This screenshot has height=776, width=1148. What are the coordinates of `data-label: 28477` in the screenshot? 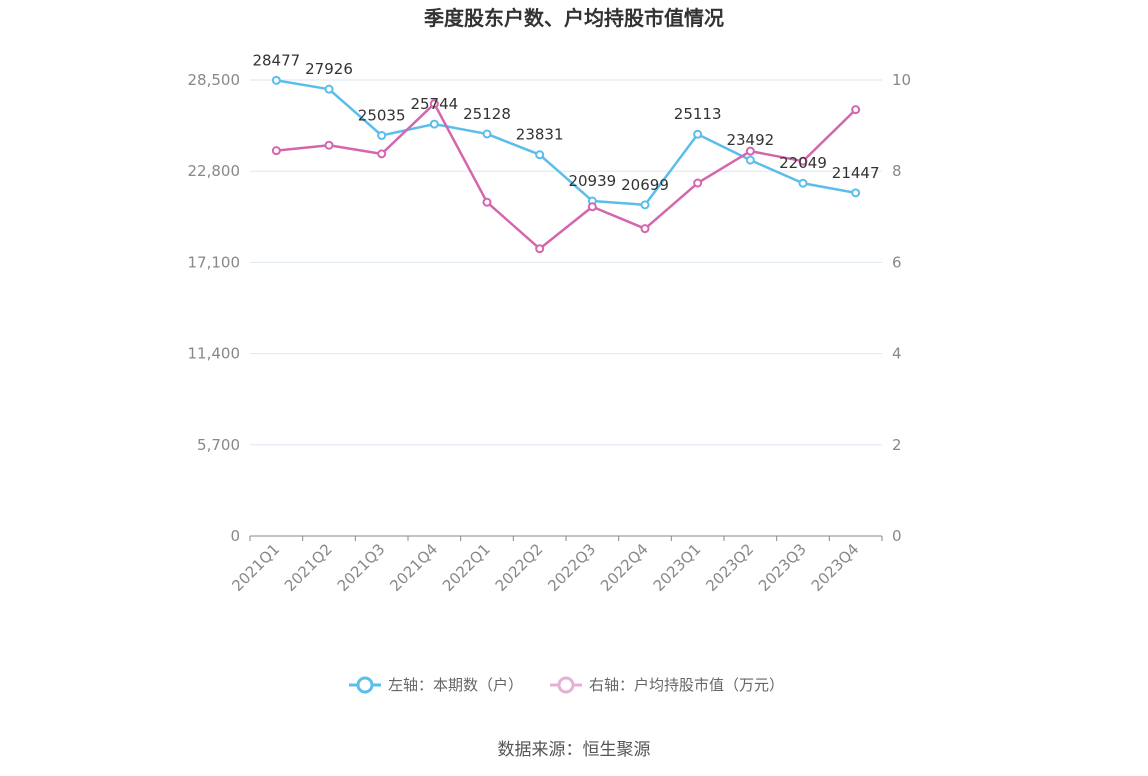 It's located at (276, 60).